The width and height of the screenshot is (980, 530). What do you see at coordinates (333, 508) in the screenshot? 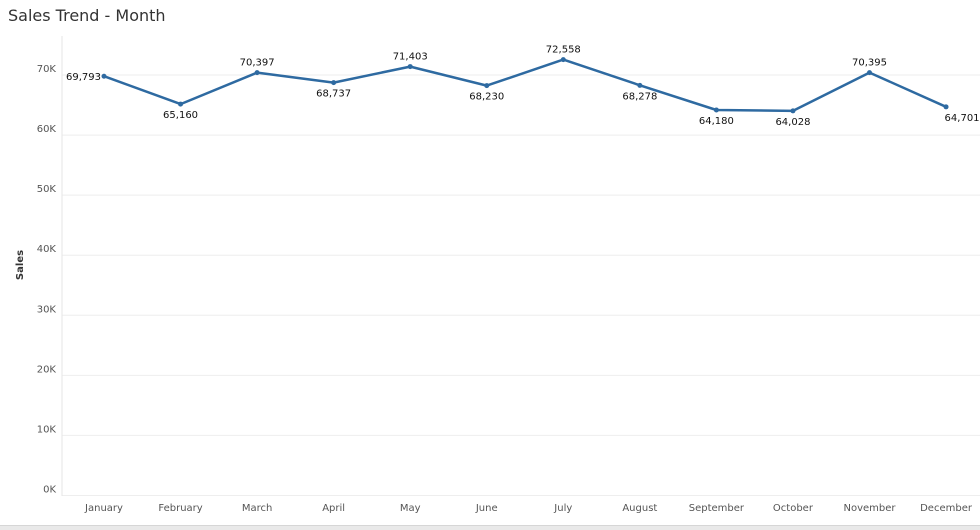
I see `x-tick-label: April` at bounding box center [333, 508].